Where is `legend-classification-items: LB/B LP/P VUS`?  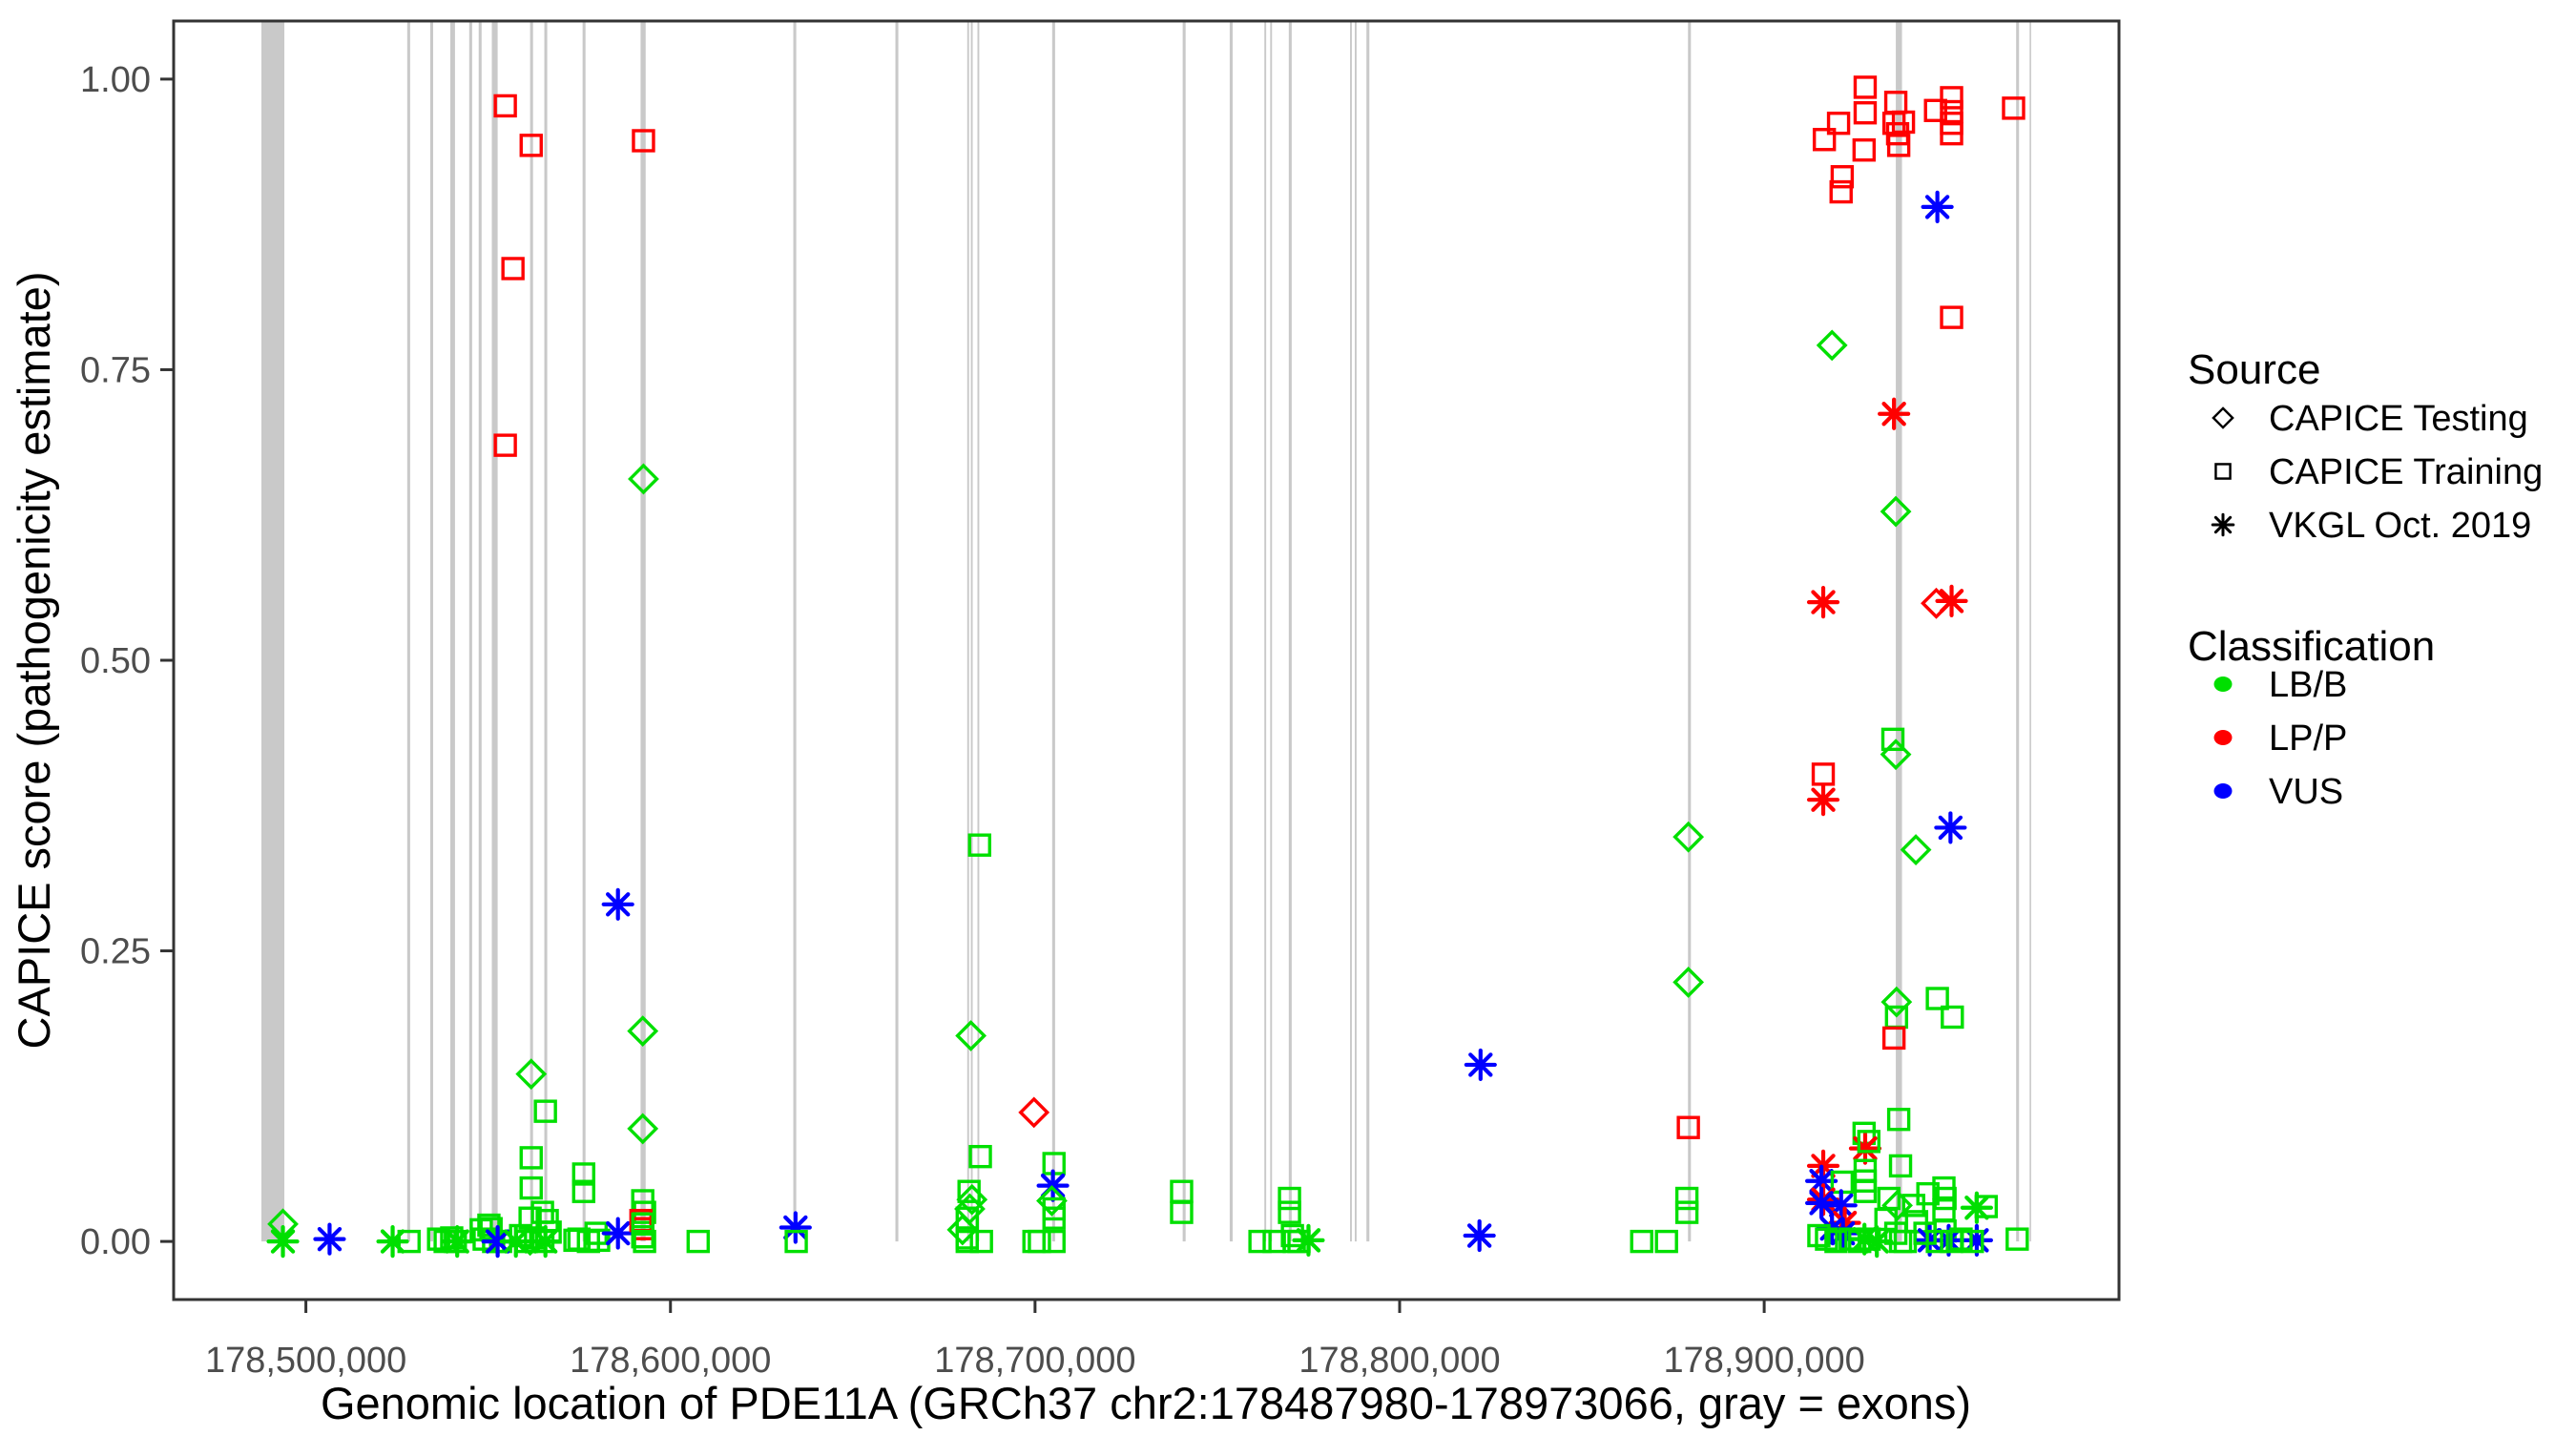 legend-classification-items: LB/B LP/P VUS is located at coordinates (2280, 738).